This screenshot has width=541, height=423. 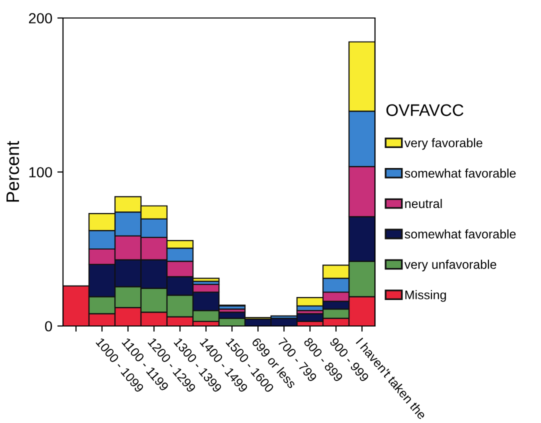 I want to click on legend-label: very unfavorable, so click(x=450, y=266).